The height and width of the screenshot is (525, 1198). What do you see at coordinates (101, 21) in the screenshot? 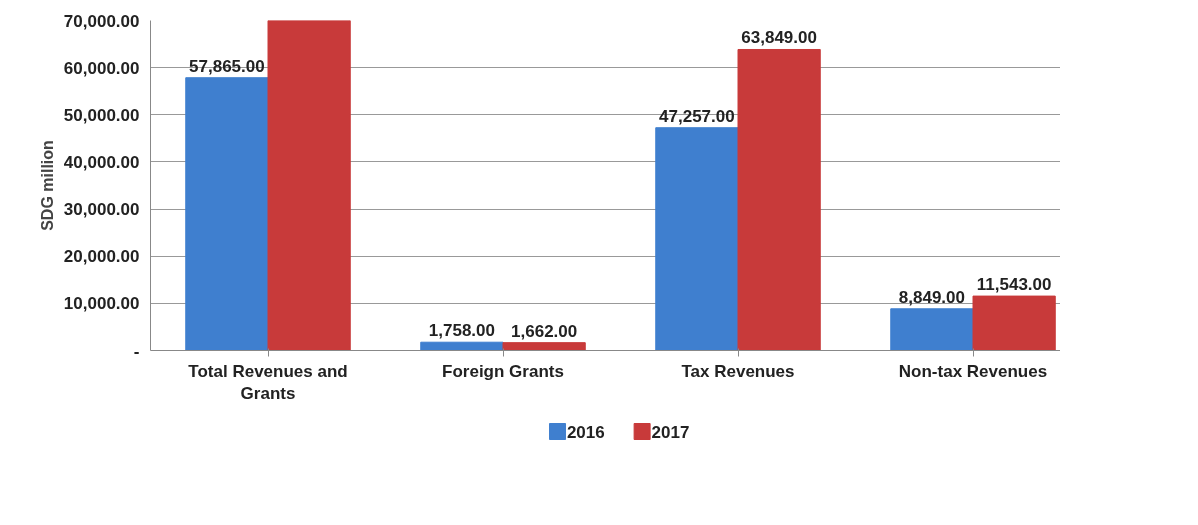
I see `y-tick-label: 70,000.00` at bounding box center [101, 21].